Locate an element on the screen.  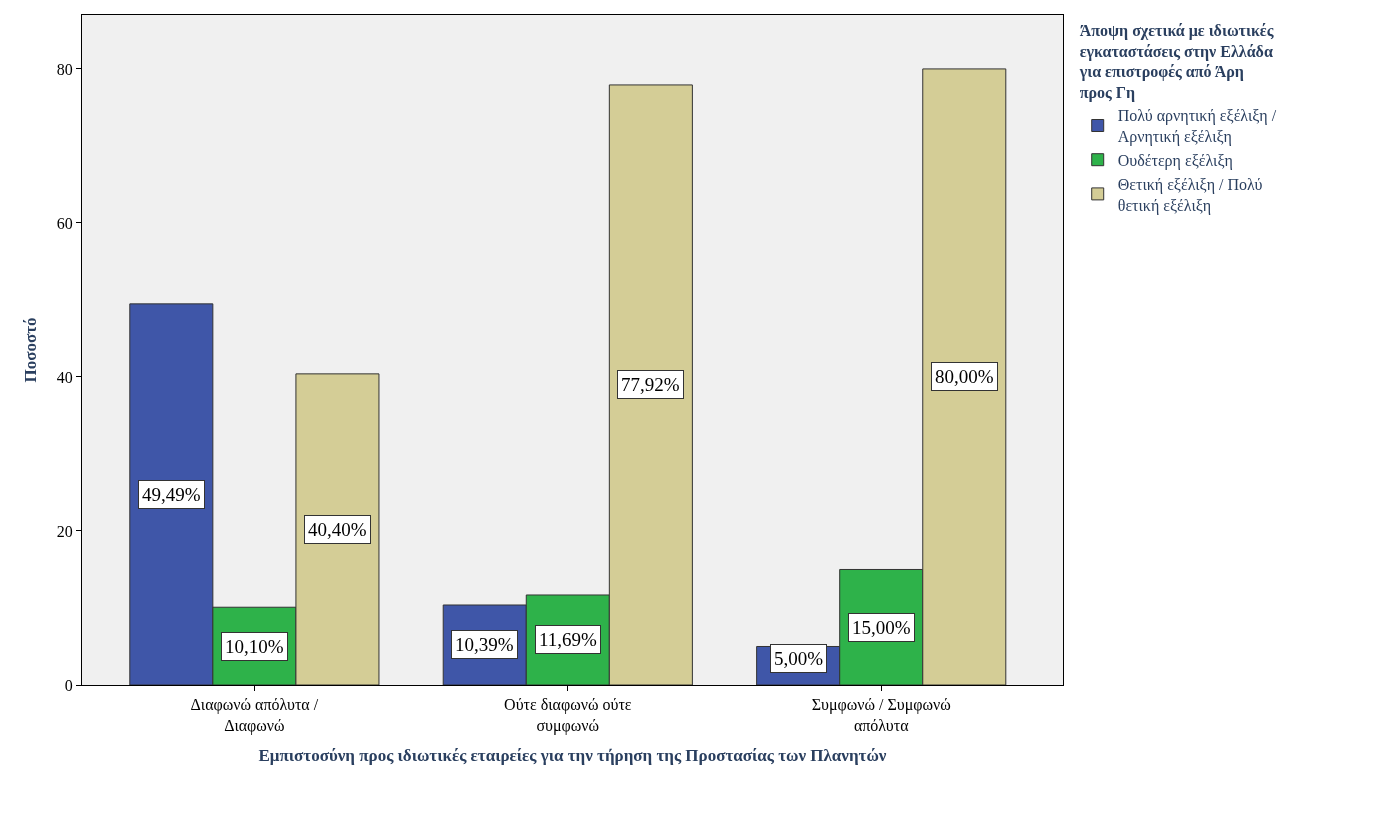
x-axis-title: Εμπιστοσύνη προς ιδιωτικές εταιρείες για την τήρηση της Προστασίας των Πλανητών is located at coordinates (572, 756).